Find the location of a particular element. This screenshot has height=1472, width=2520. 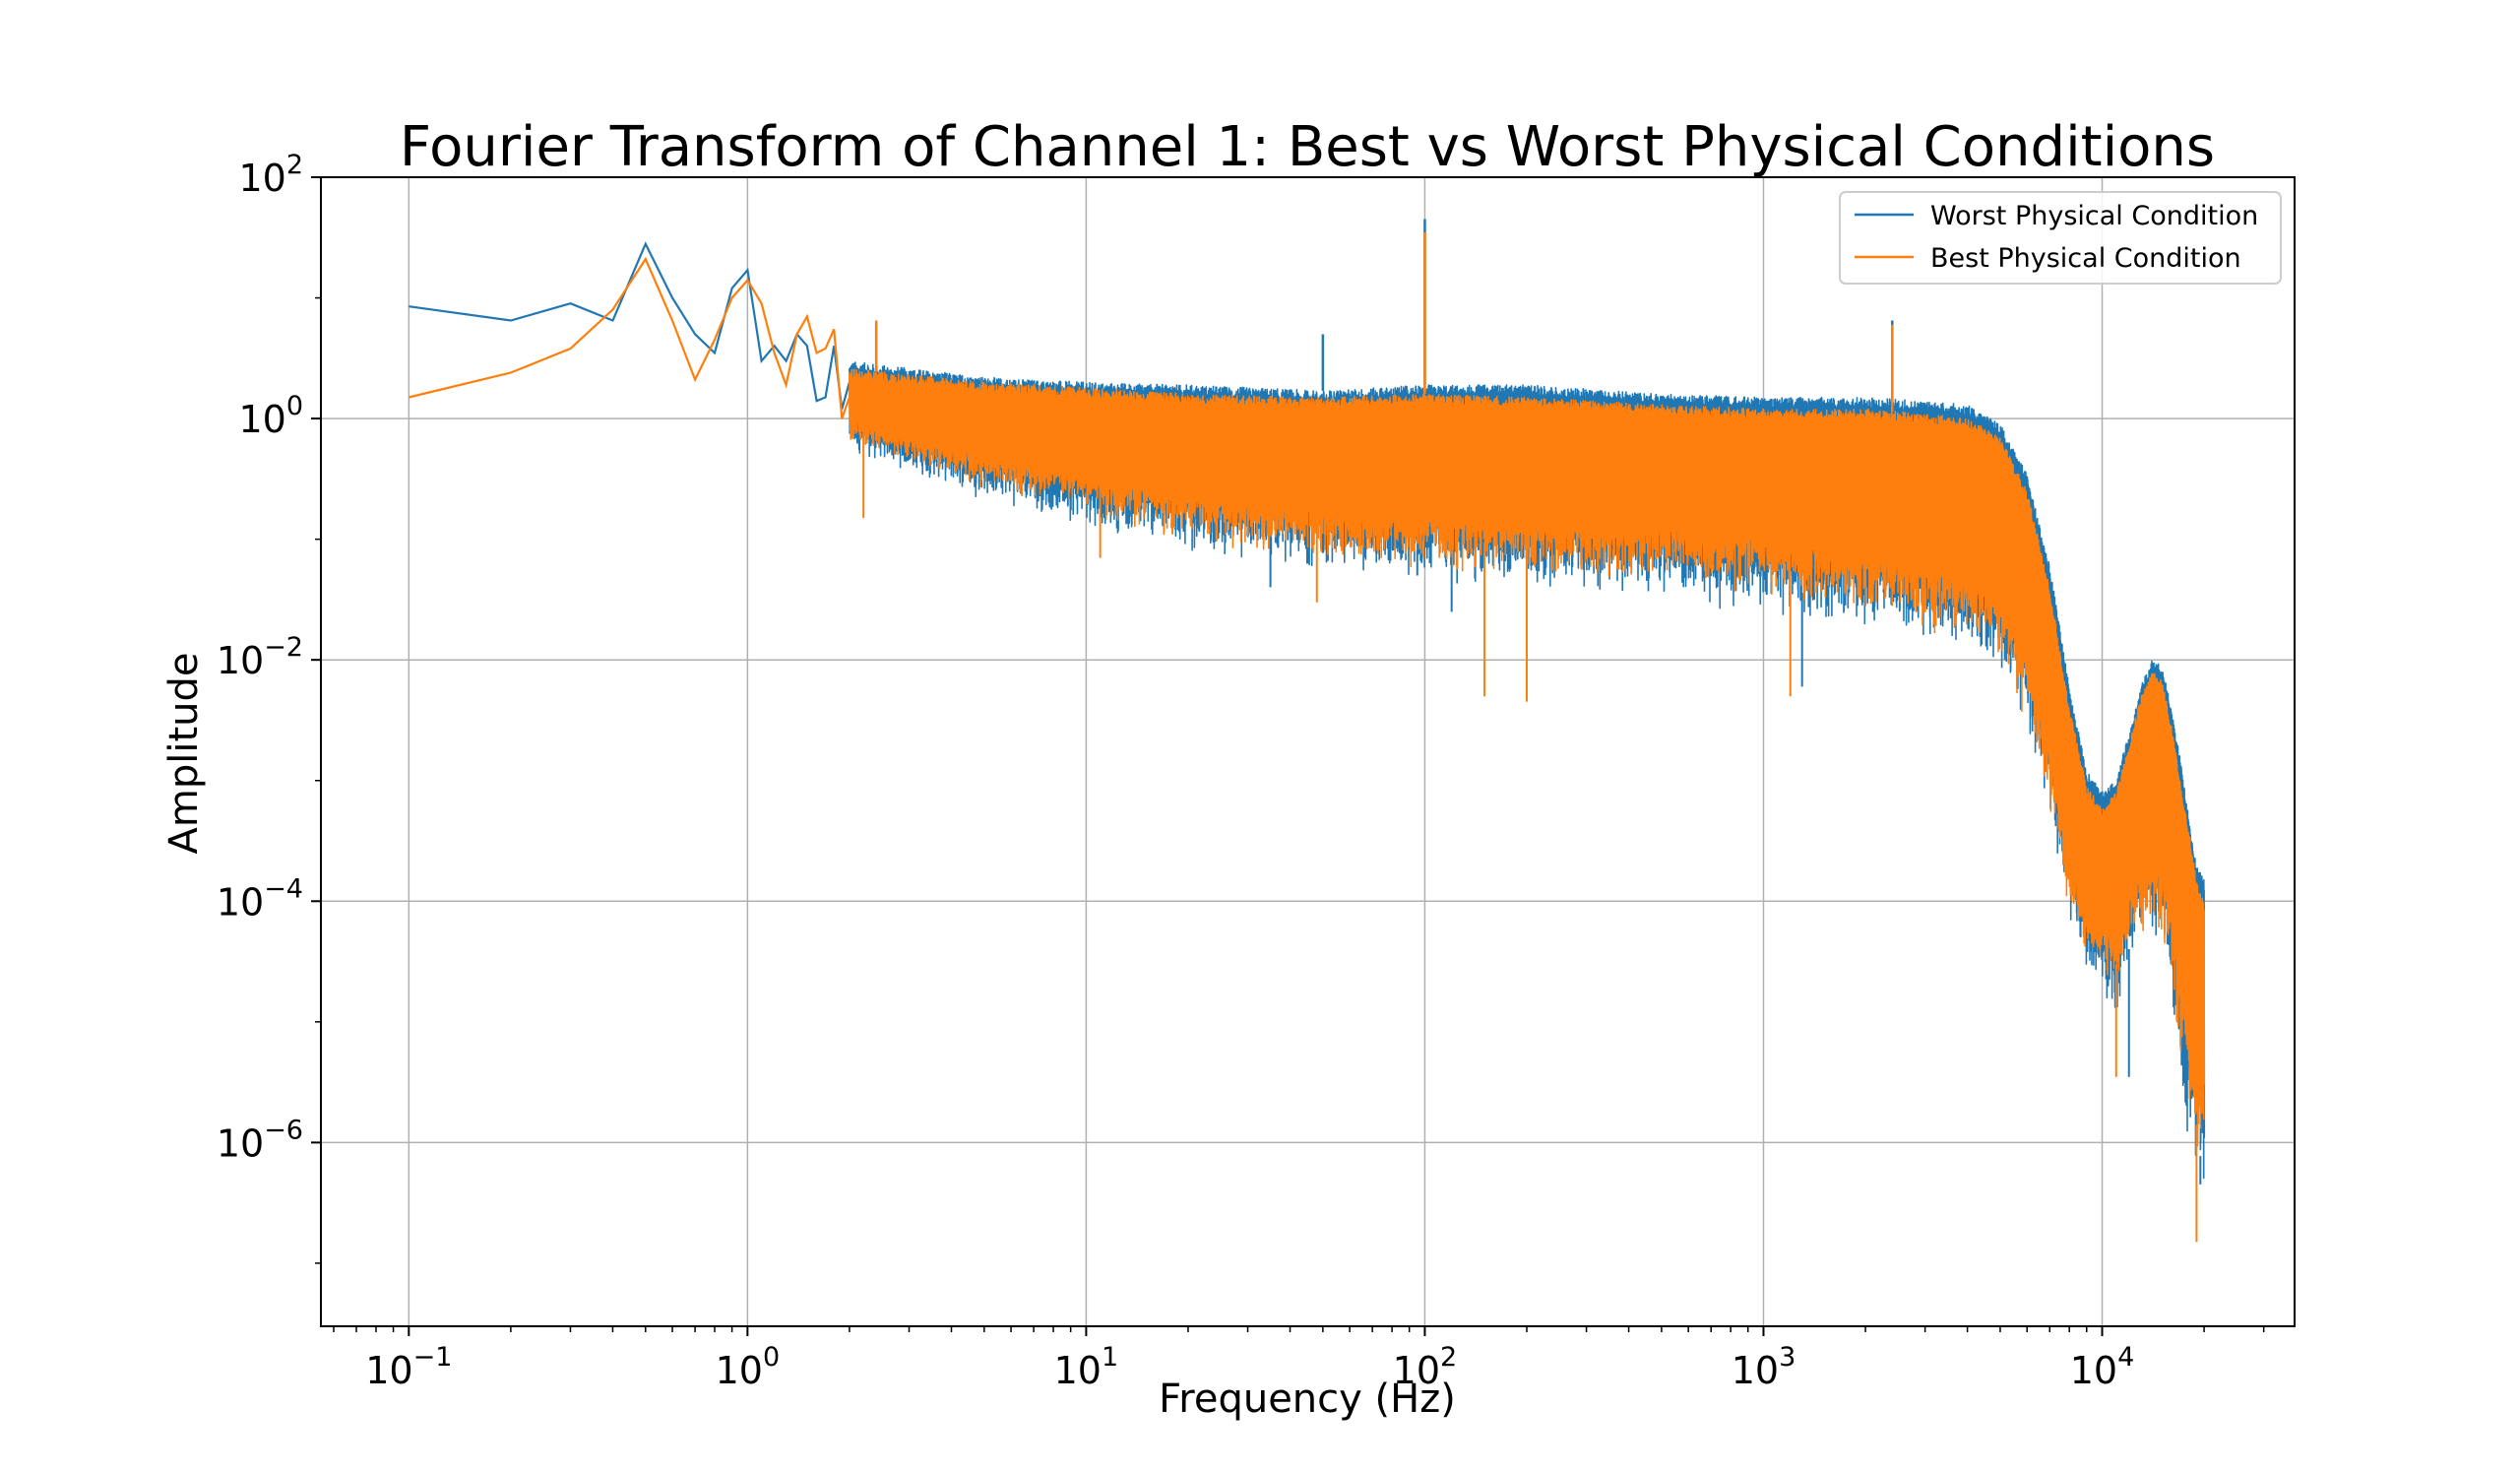

x-ticks: 10⁻¹ 10⁰ 10¹ 10² 10³ 10⁴ is located at coordinates (1299, 1359).